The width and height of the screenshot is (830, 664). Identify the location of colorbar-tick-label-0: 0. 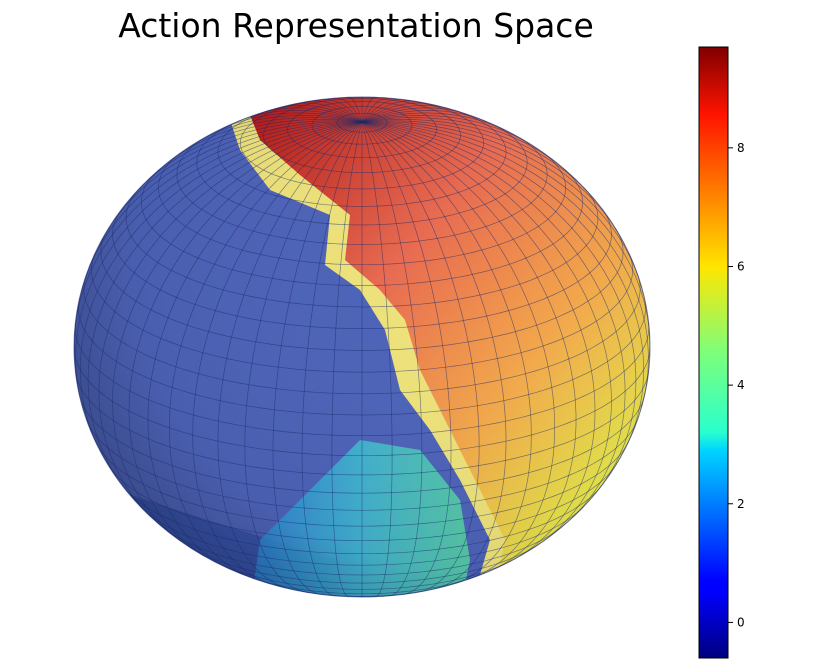
(741, 622).